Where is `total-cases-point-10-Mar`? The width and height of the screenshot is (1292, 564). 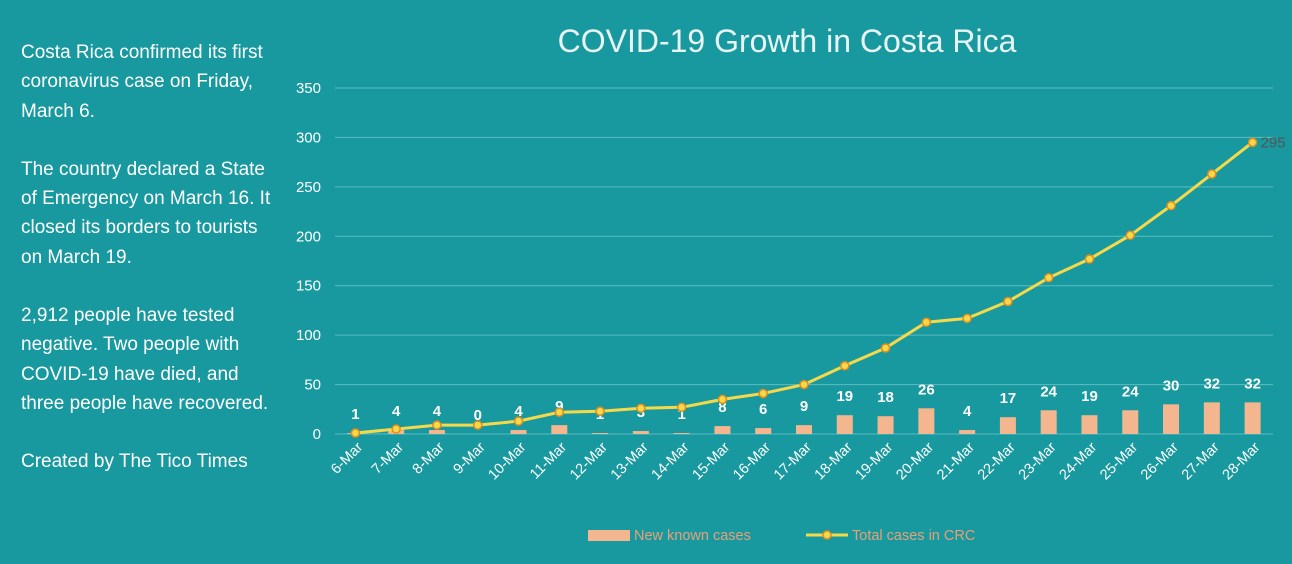 total-cases-point-10-Mar is located at coordinates (518, 421).